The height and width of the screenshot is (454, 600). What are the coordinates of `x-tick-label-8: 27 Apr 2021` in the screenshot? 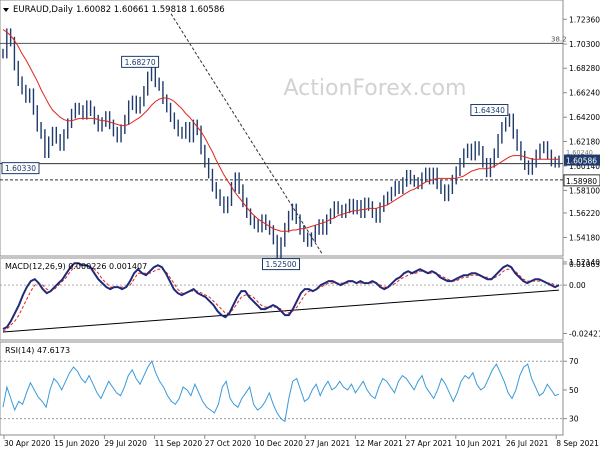 It's located at (429, 443).